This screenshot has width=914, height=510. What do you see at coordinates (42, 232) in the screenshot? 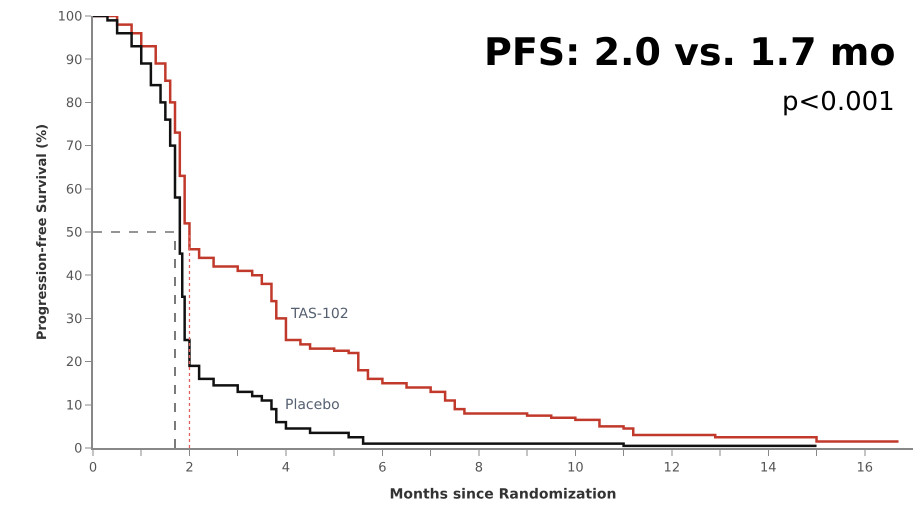
I see `y-axis-title: Progression-free Survival (%)` at bounding box center [42, 232].